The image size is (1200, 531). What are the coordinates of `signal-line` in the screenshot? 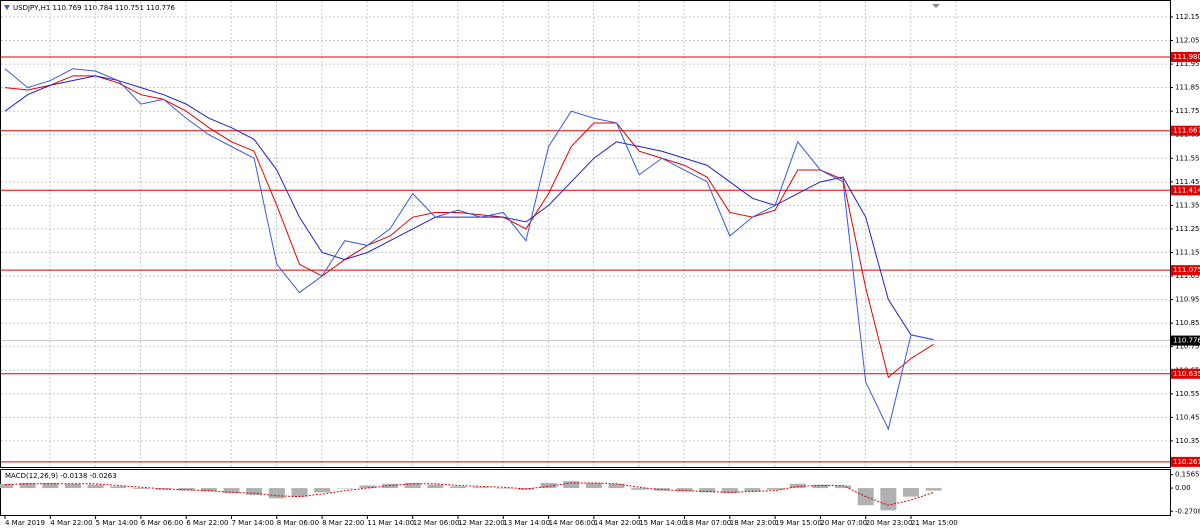 It's located at (469, 494).